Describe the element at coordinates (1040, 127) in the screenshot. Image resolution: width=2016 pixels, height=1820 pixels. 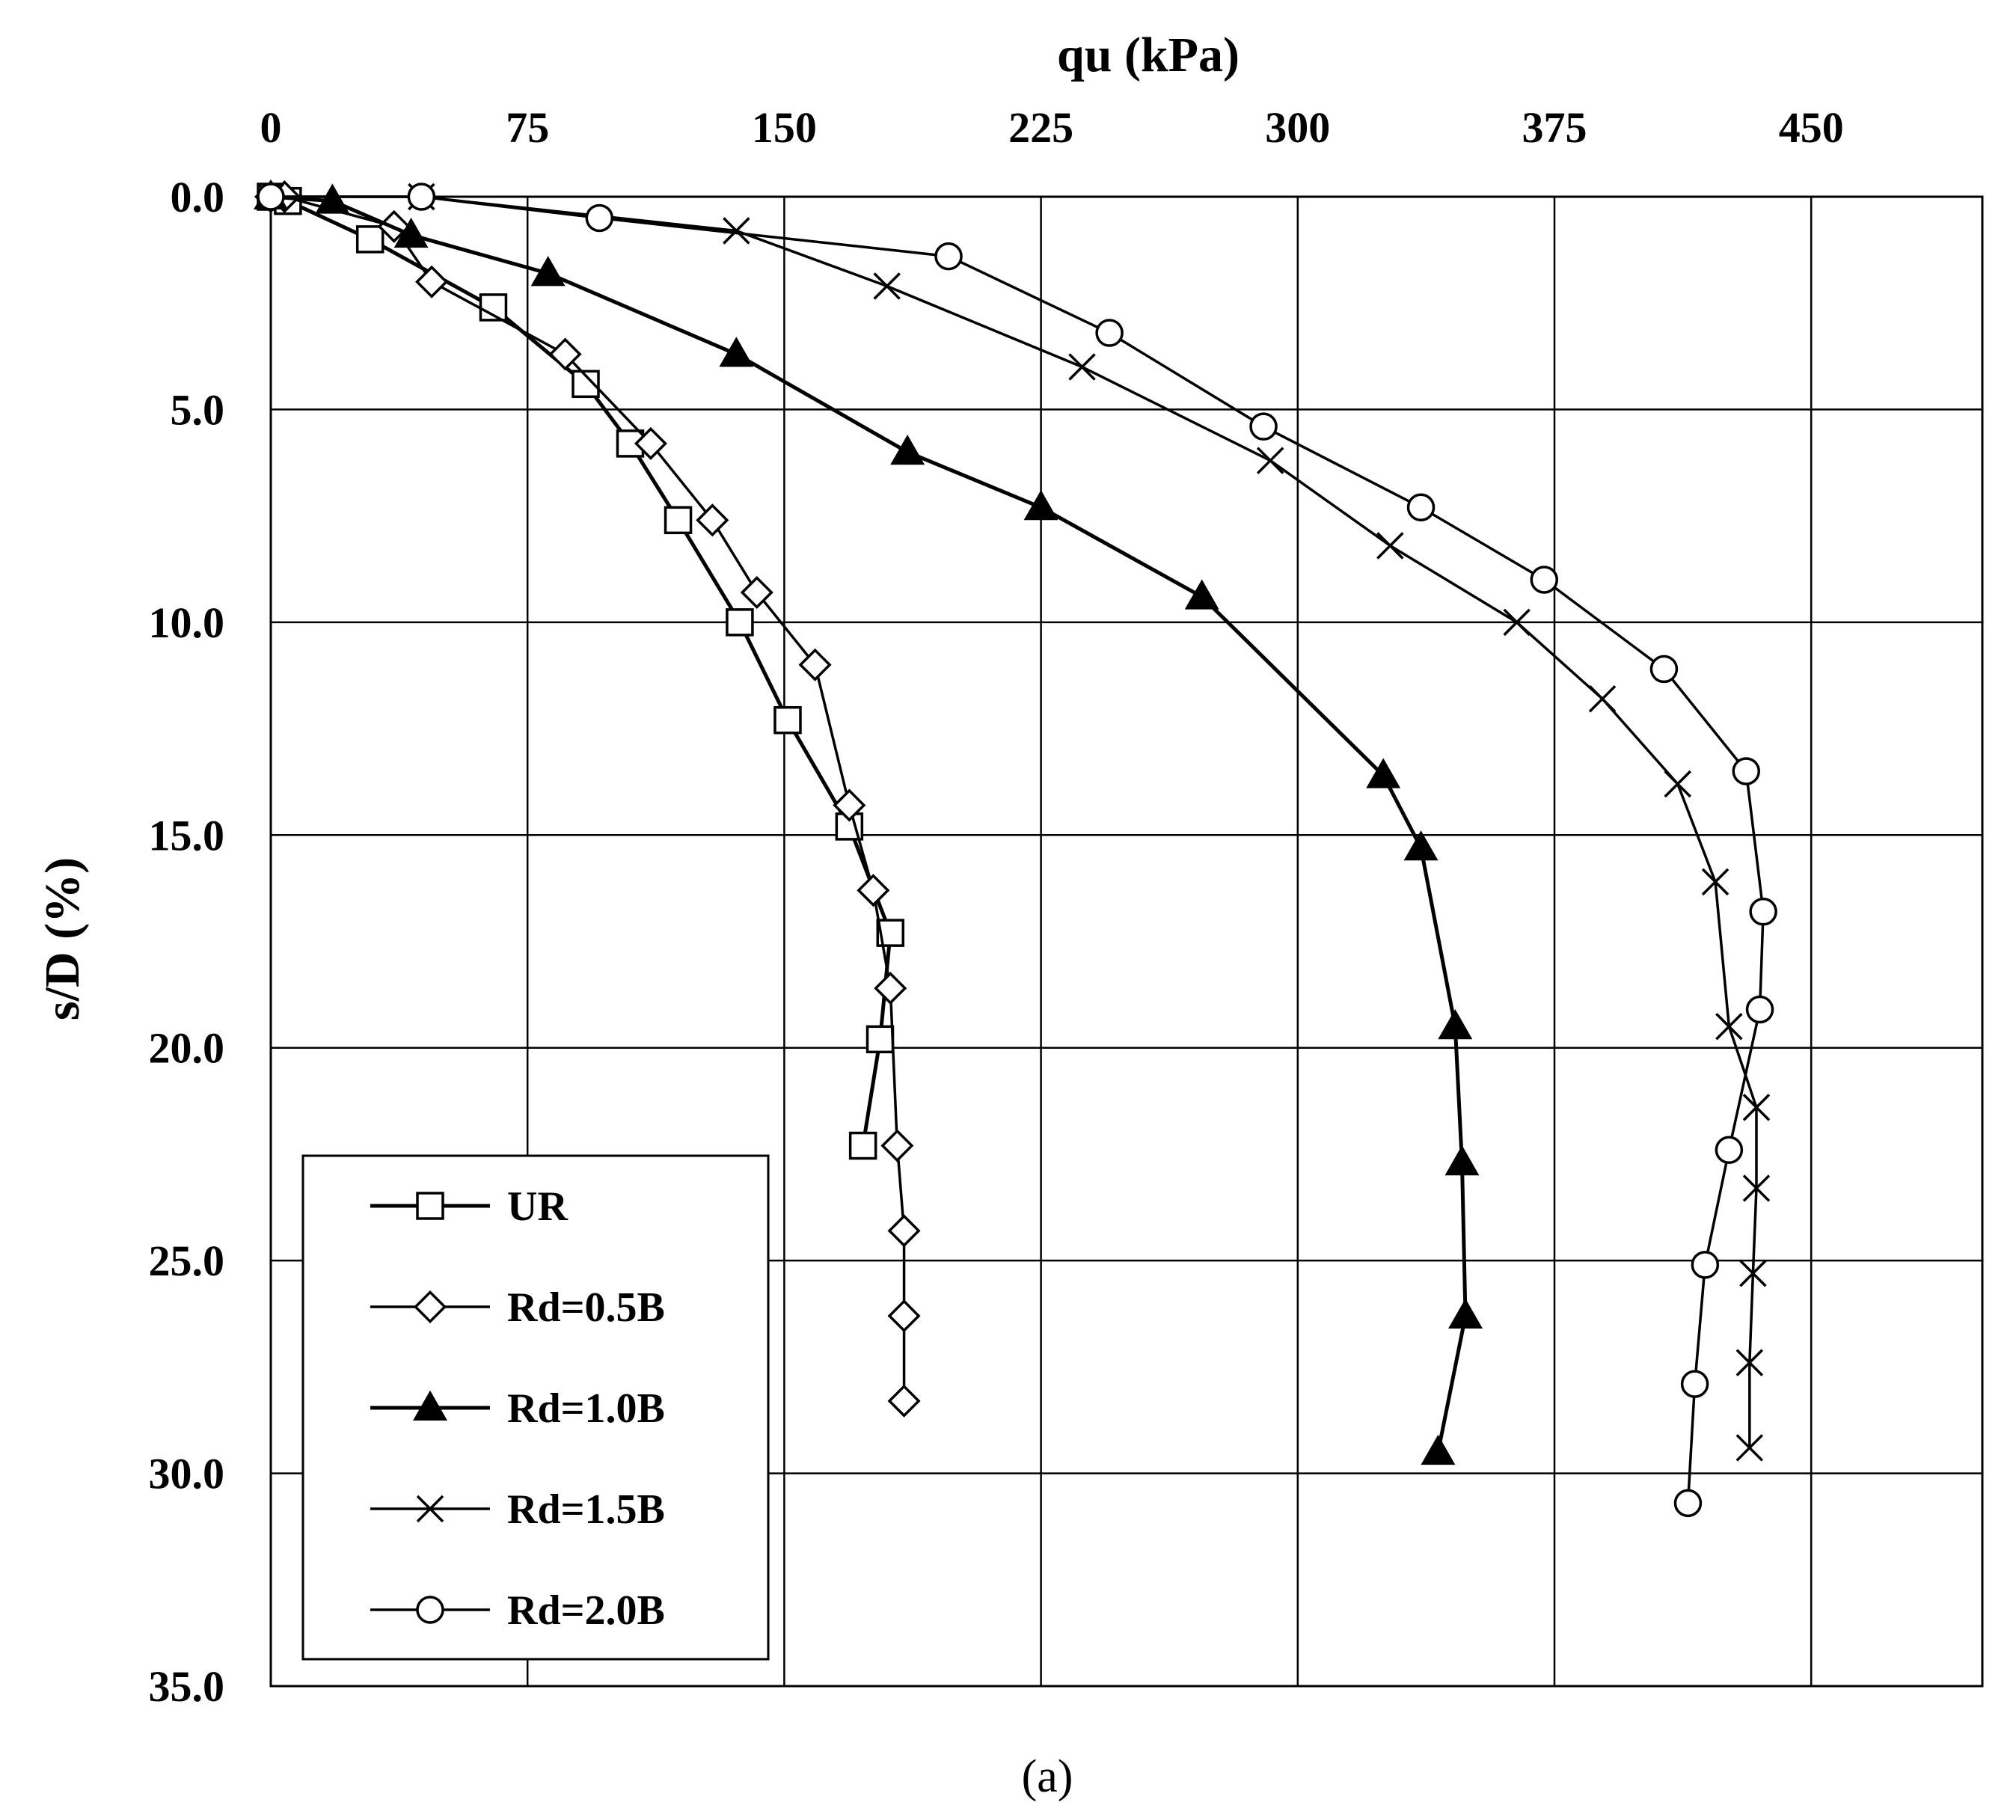
I see `x-tick-label: 225` at that location.